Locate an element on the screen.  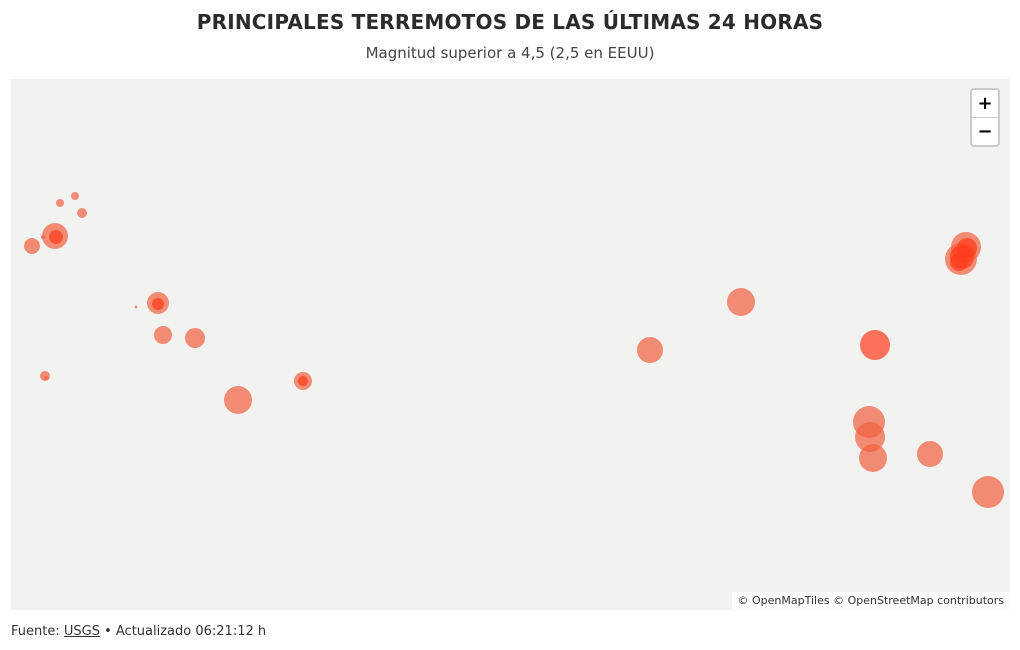
updated-time: • Actualizado 06:21:12 h is located at coordinates (183, 631).